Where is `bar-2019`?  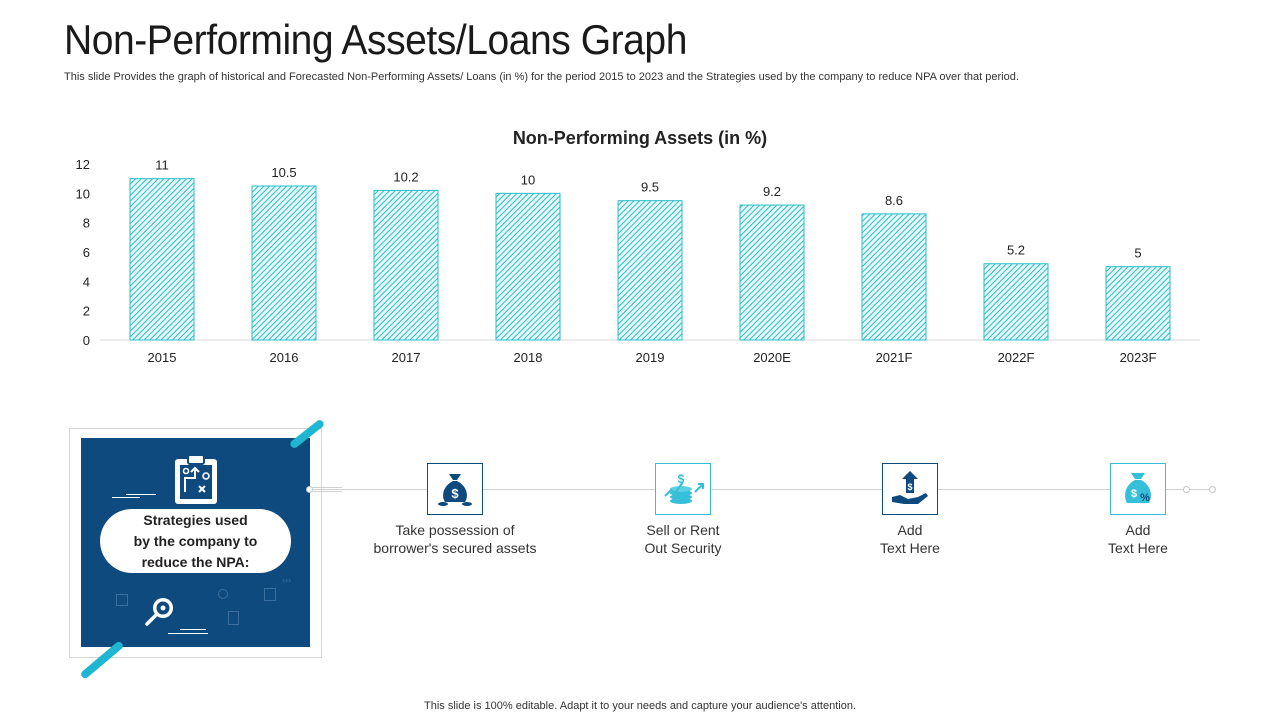 bar-2019 is located at coordinates (650, 270).